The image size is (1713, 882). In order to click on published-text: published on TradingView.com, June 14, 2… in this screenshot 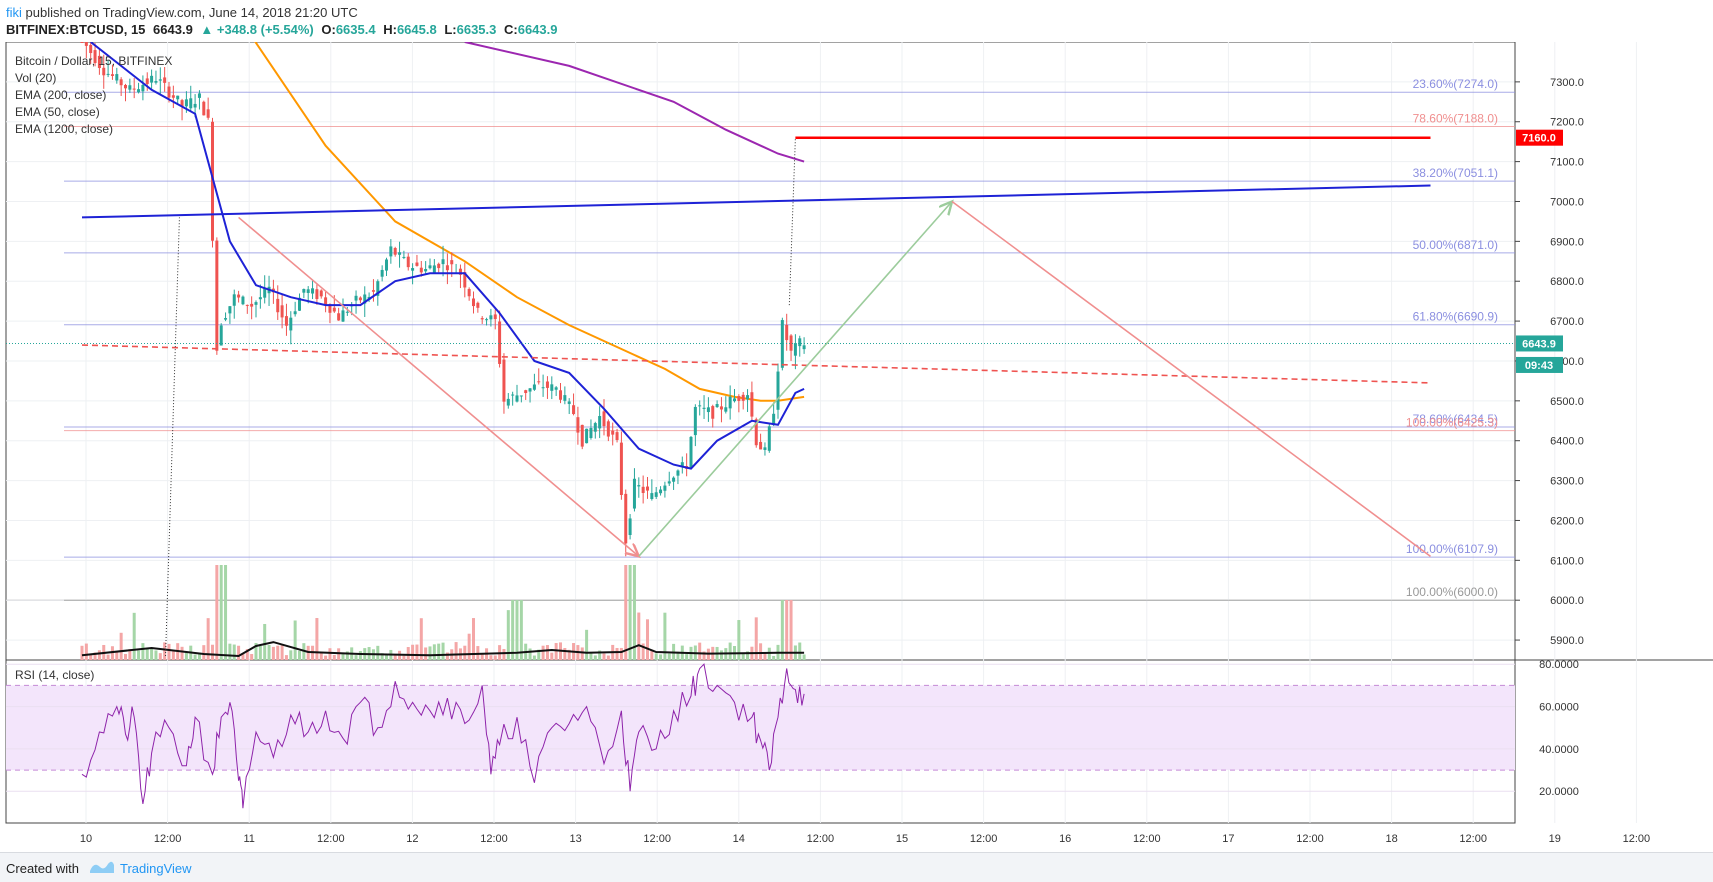, I will do `click(191, 12)`.